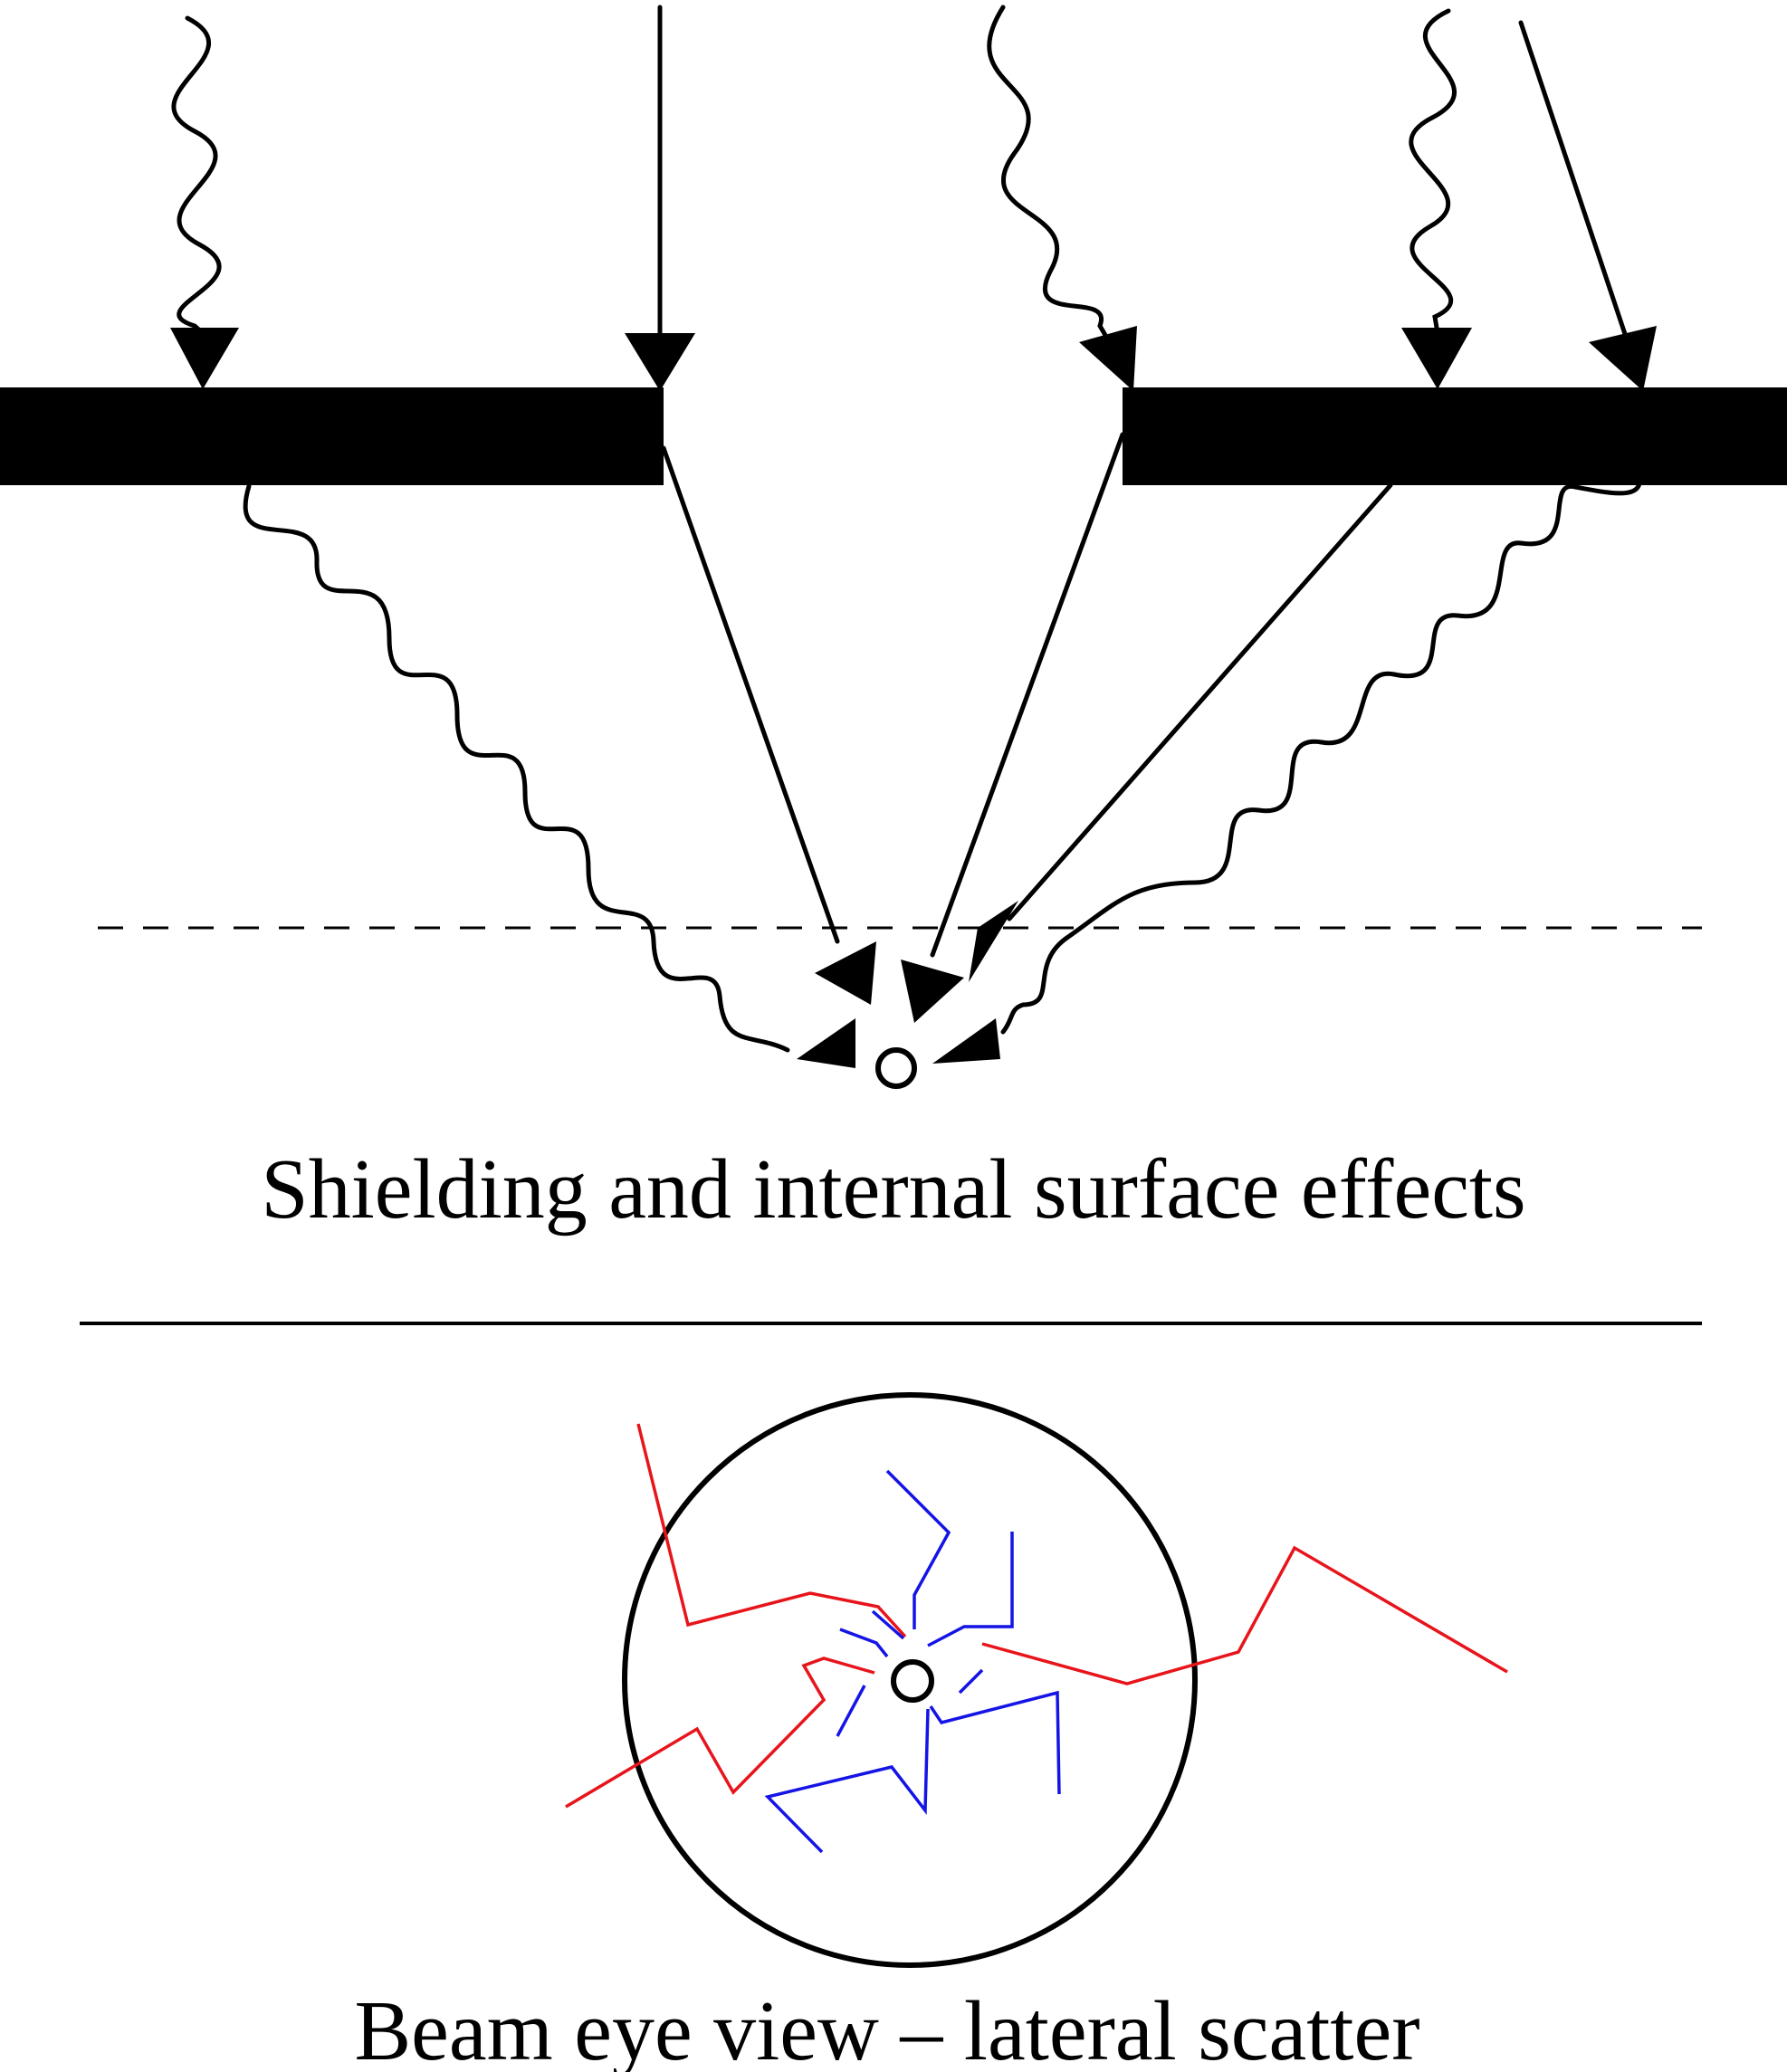 The image size is (1787, 2072). What do you see at coordinates (845, 973) in the screenshot?
I see `arrowhead-scatter-straight-left` at bounding box center [845, 973].